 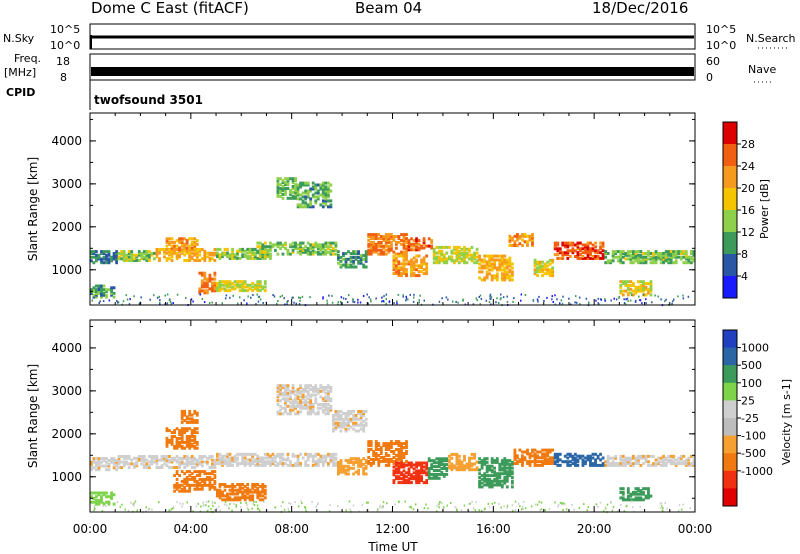 I want to click on velocity-colorbar-segment, so click(x=730, y=374).